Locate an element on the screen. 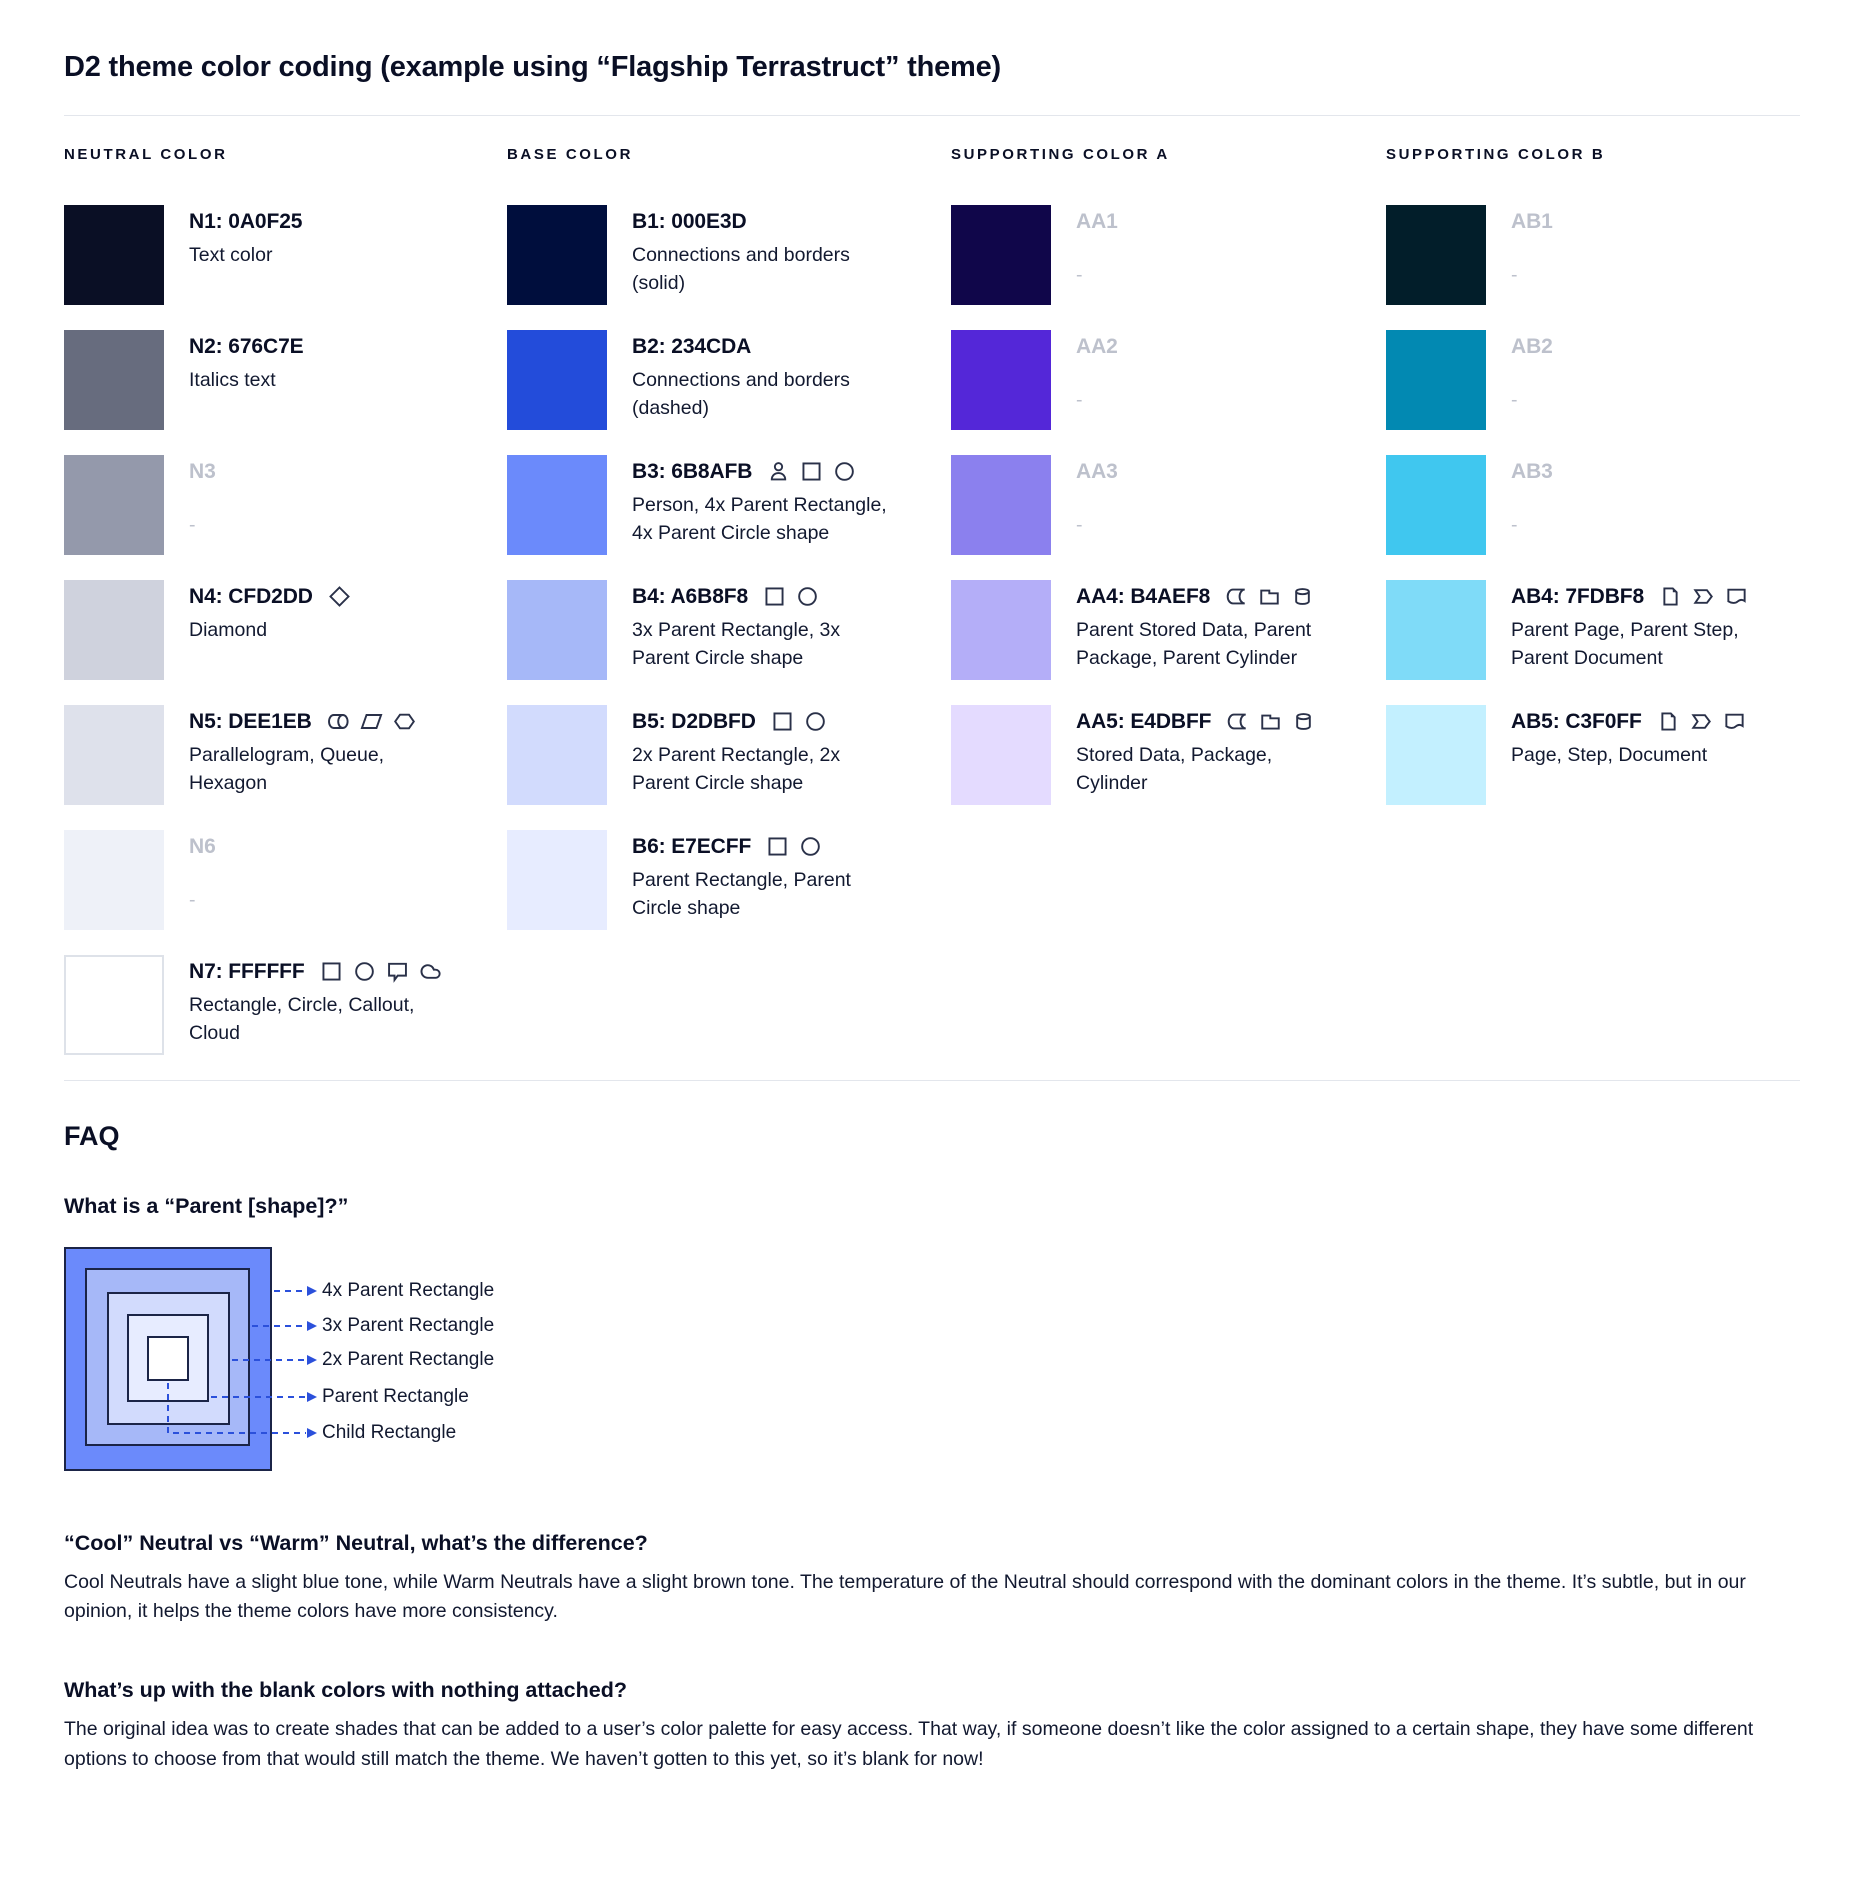 The image size is (1864, 1882). column-header: BASE COLOR is located at coordinates (570, 154).